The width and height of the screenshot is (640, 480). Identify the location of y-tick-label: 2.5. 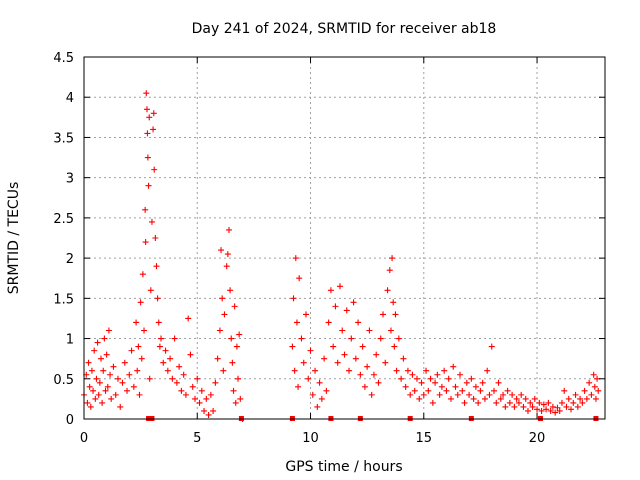
(63, 219).